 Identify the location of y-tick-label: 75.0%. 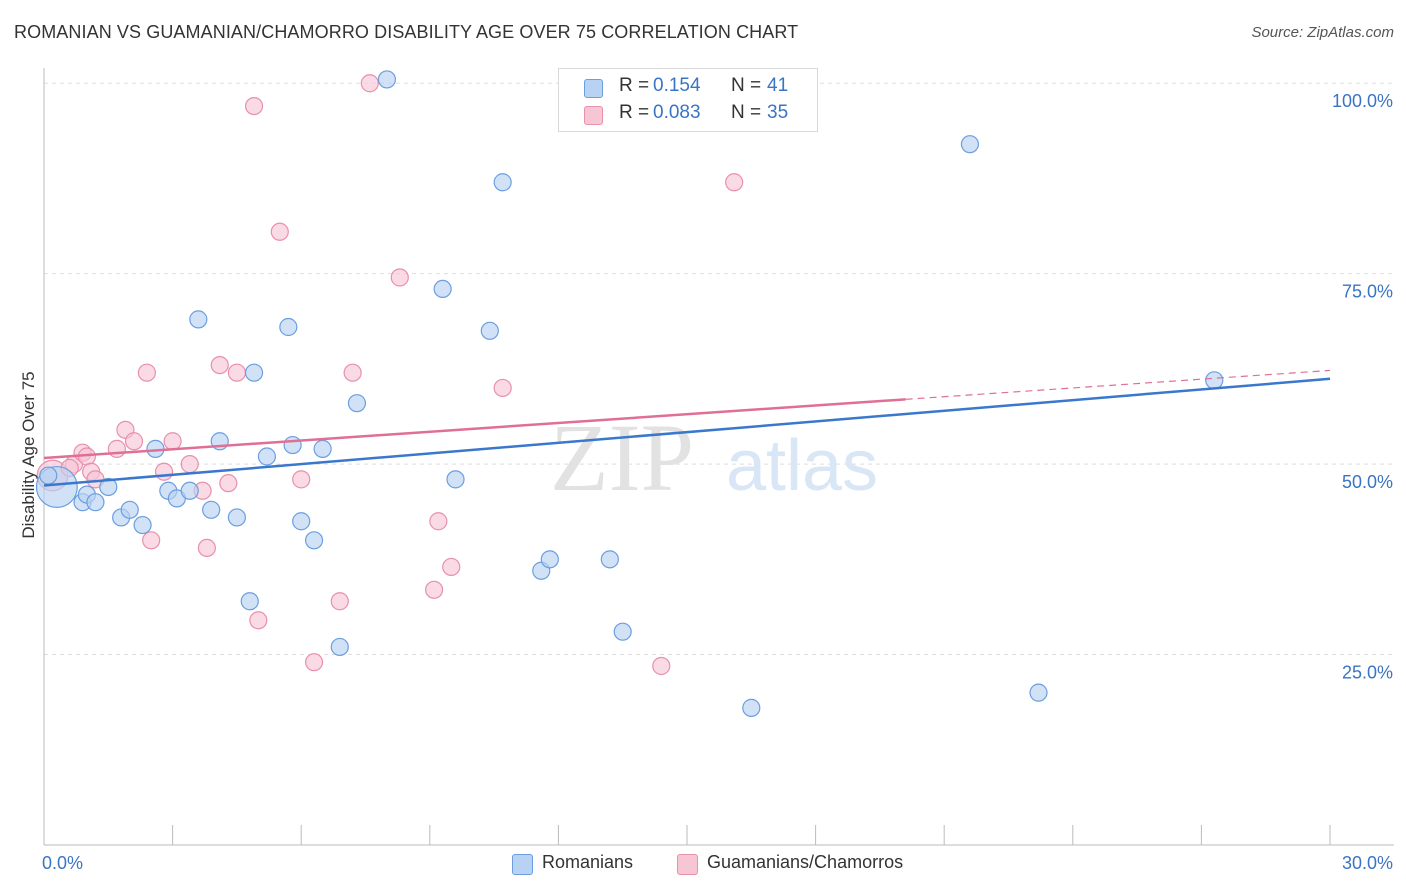
(1367, 292).